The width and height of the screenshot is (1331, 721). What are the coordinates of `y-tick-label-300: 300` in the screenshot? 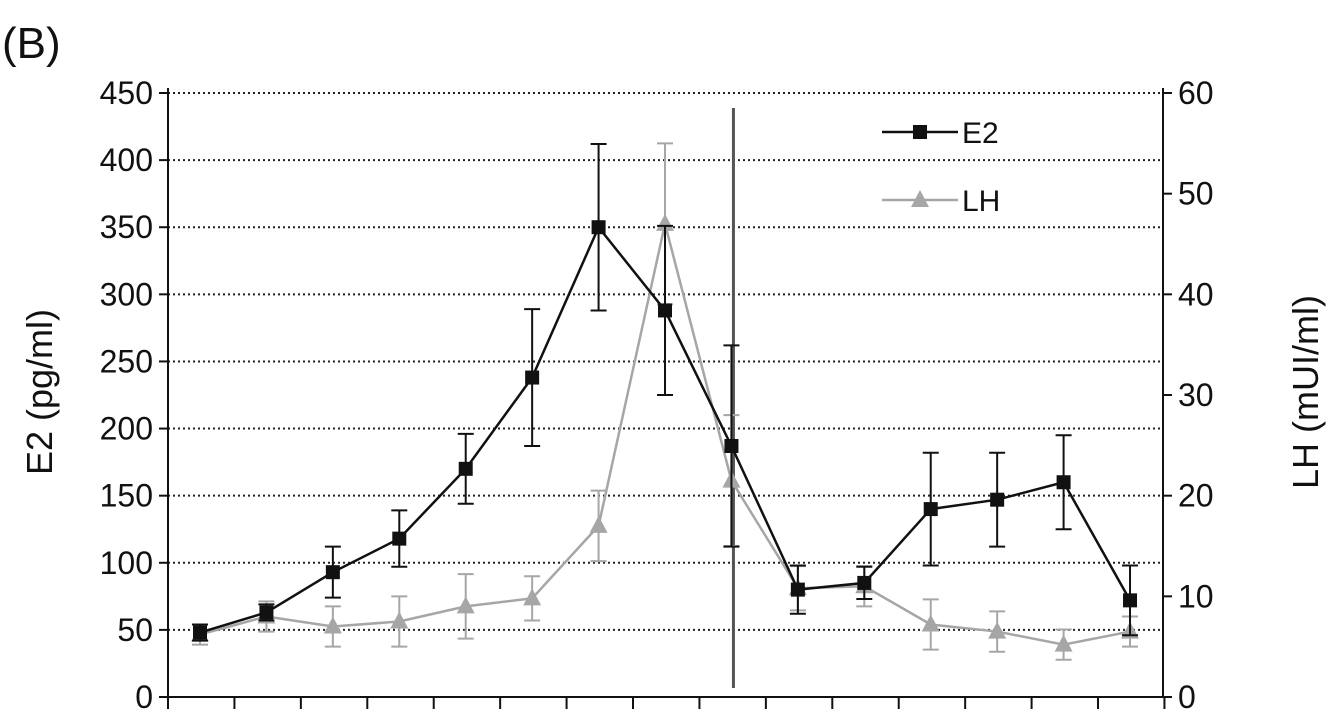 It's located at (126, 294).